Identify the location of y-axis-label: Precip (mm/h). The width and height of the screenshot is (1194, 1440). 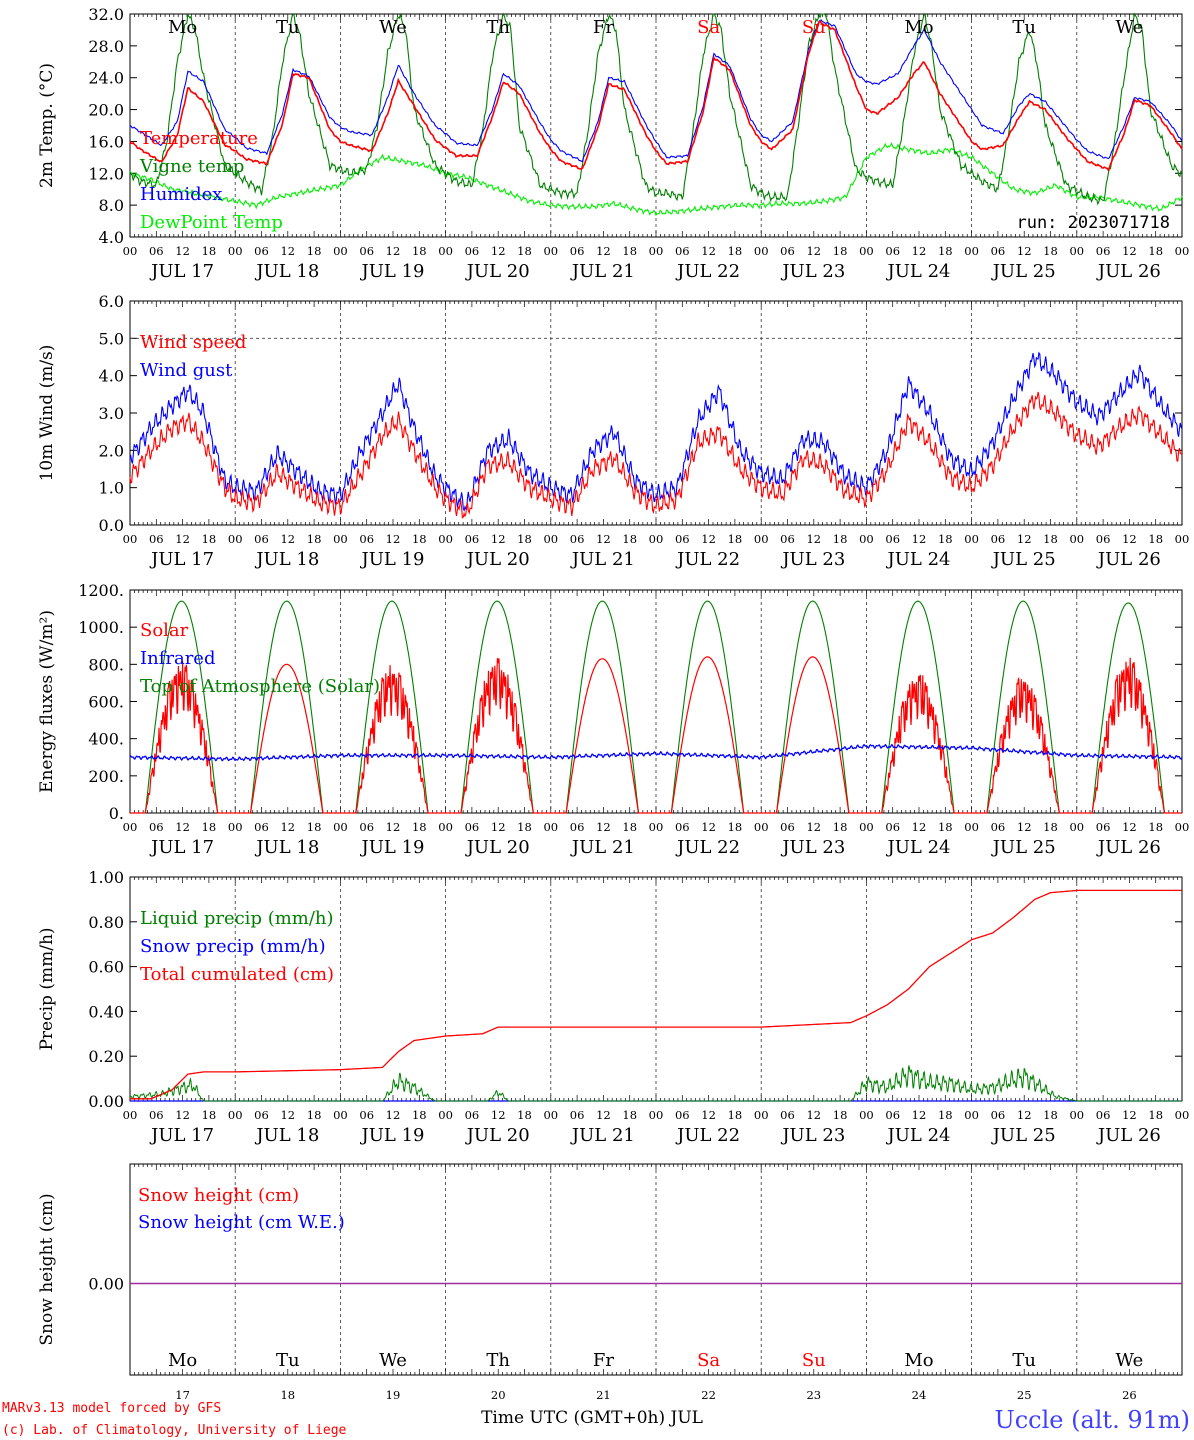
(47, 988).